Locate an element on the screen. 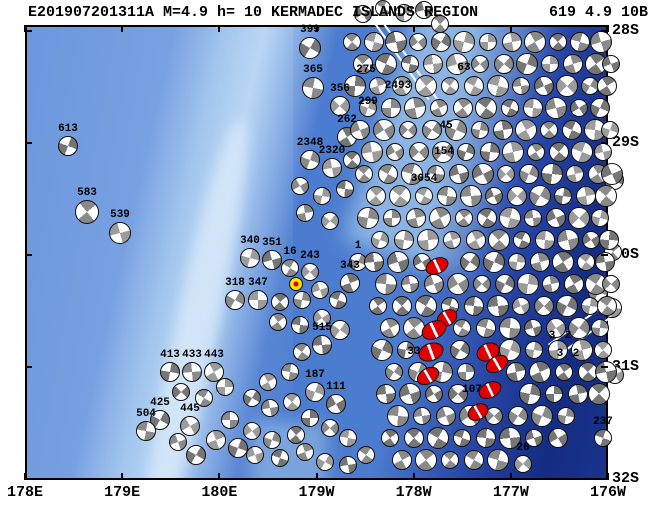 Image resolution: width=652 pixels, height=507 pixels. map-number-label: 243 is located at coordinates (310, 256).